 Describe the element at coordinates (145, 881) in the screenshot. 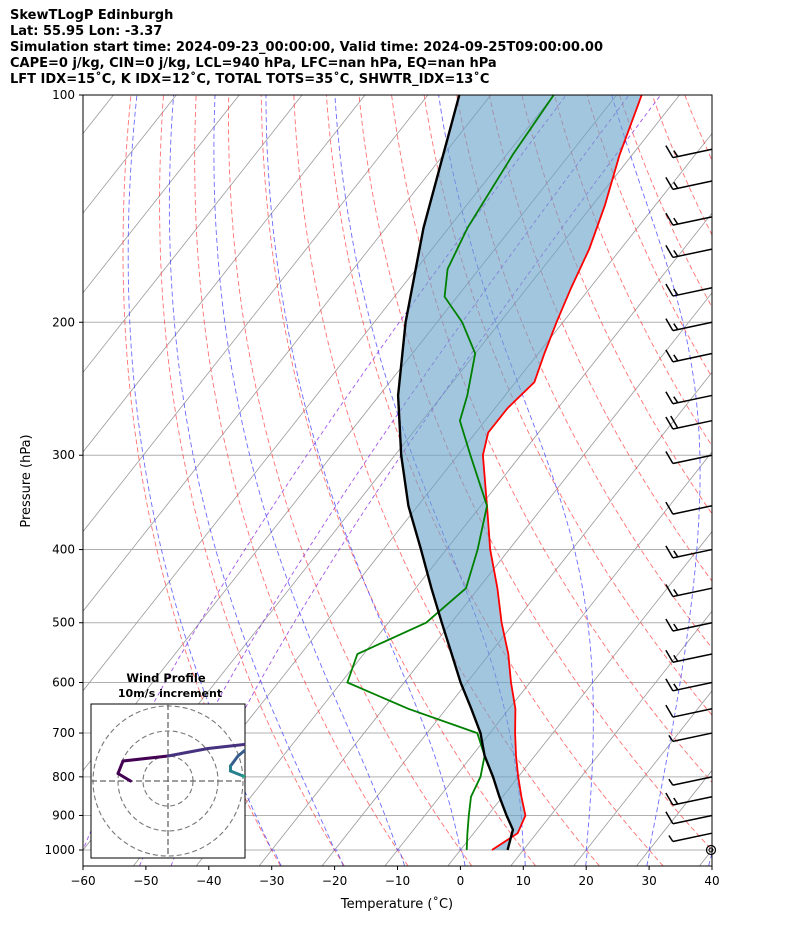

I see `x-tick-label: −50` at that location.